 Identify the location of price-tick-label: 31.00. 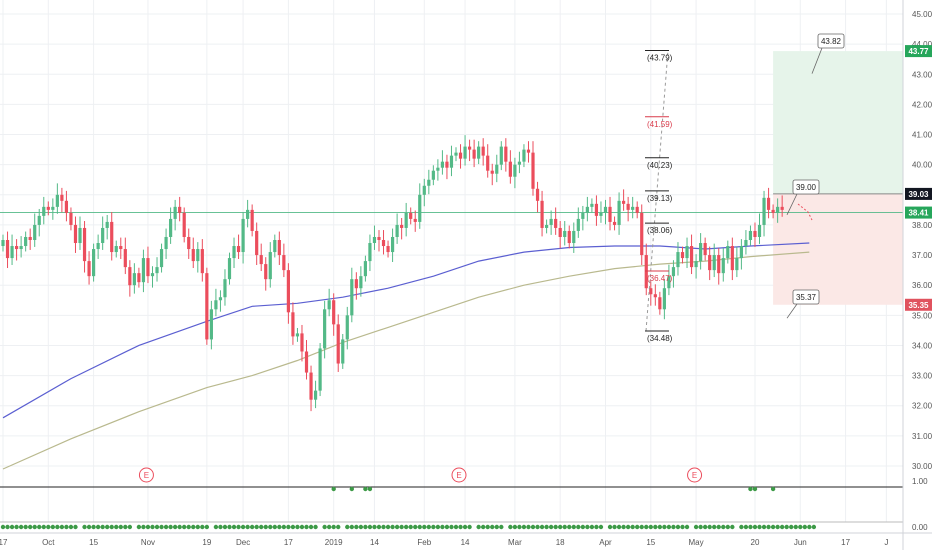
(922, 436).